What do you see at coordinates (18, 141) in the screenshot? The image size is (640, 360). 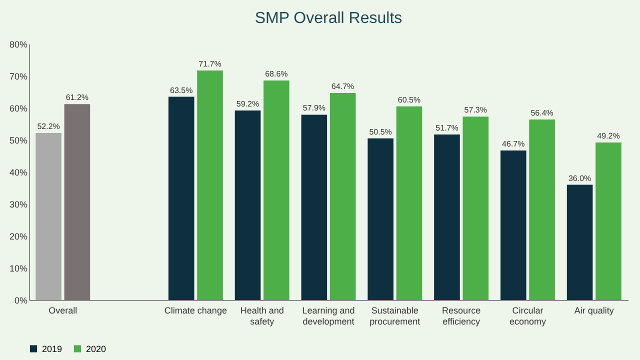 I see `y-tick-label: 50%` at bounding box center [18, 141].